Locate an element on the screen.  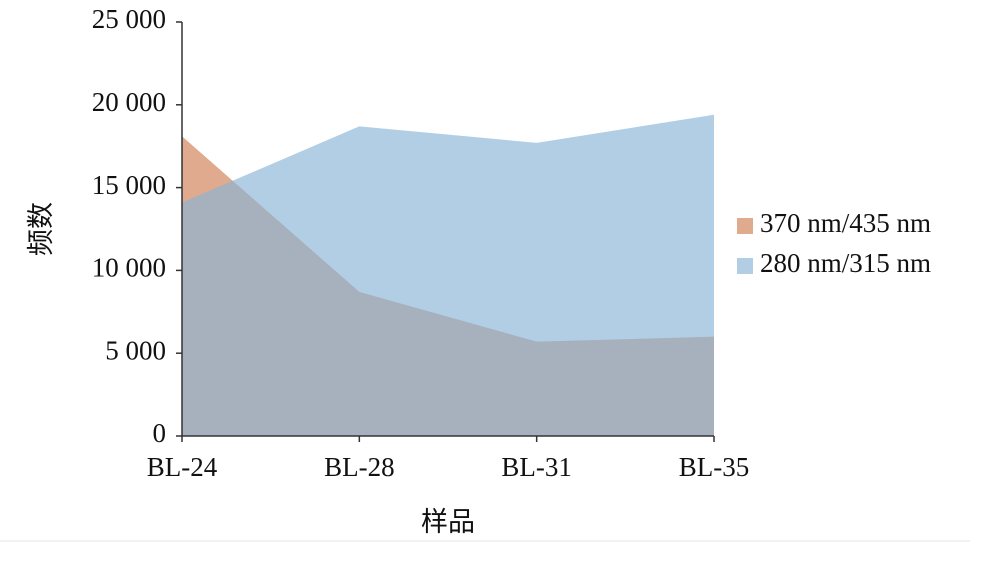
y-tick-label: 15 000 is located at coordinates (129, 185).